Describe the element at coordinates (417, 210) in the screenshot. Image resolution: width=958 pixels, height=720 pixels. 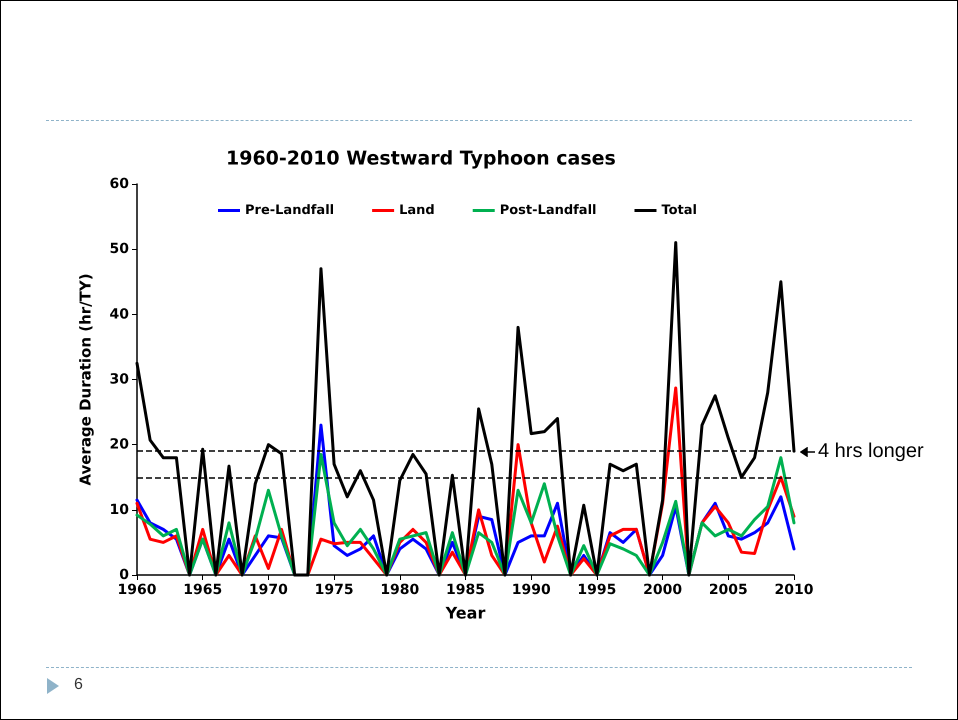
I see `legend-label: Land` at that location.